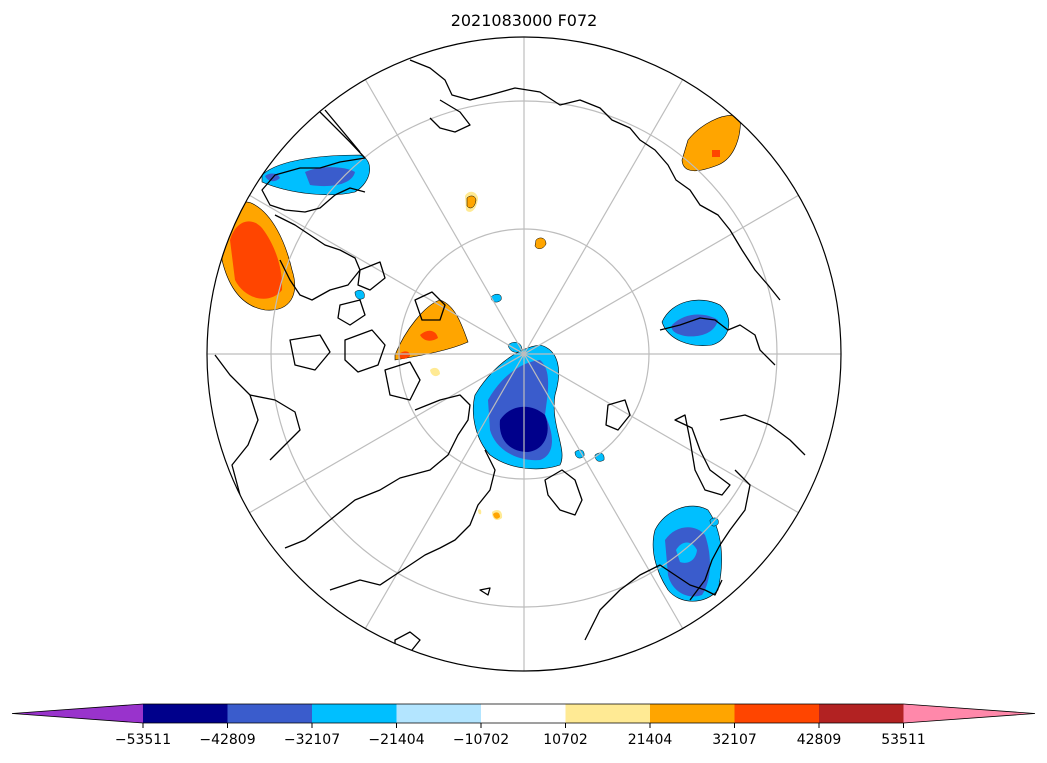 This screenshot has width=1047, height=763. Describe the element at coordinates (695, 322) in the screenshot. I see `blue-anomaly-west-siberia` at that location.